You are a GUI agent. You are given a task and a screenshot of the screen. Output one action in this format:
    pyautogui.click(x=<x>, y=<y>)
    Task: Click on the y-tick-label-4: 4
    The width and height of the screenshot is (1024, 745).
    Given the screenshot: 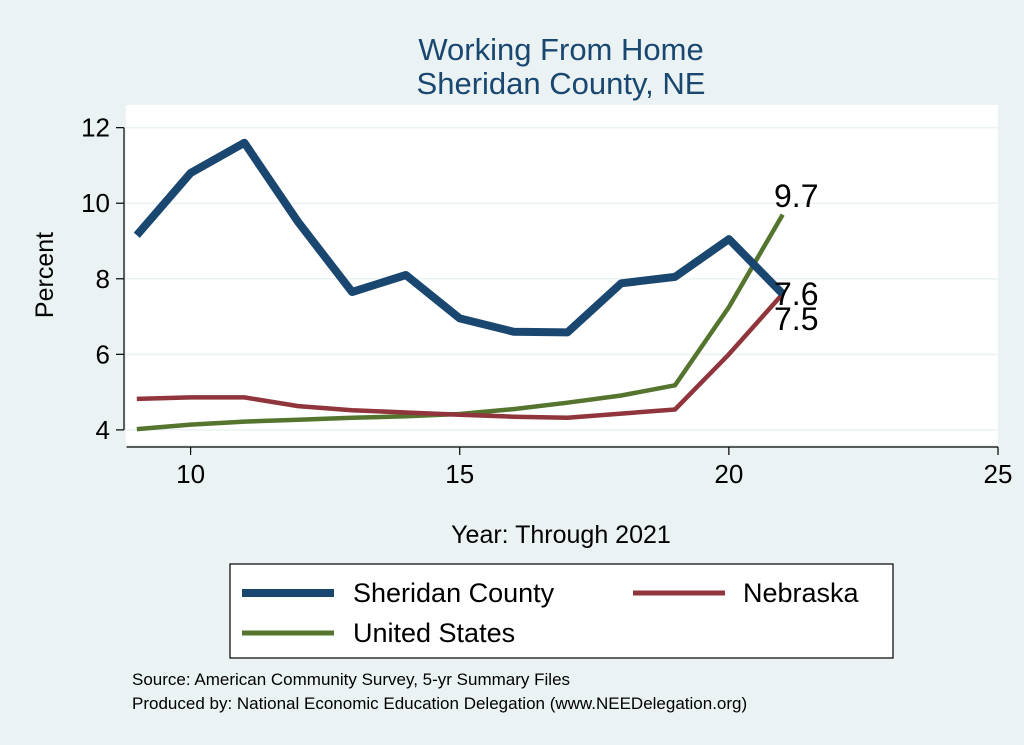 What is the action you would take?
    pyautogui.click(x=103, y=430)
    